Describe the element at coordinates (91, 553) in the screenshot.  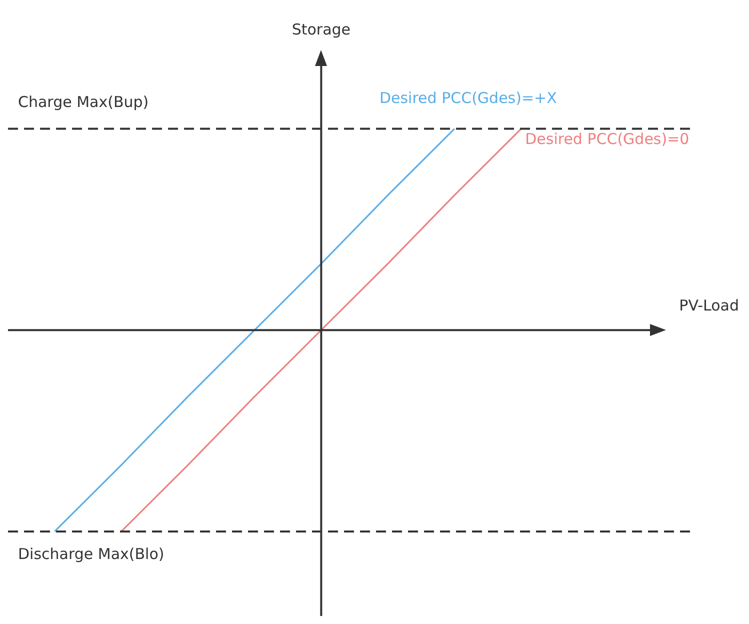
I see `ref-line-label: Discharge Max(Blo)` at that location.